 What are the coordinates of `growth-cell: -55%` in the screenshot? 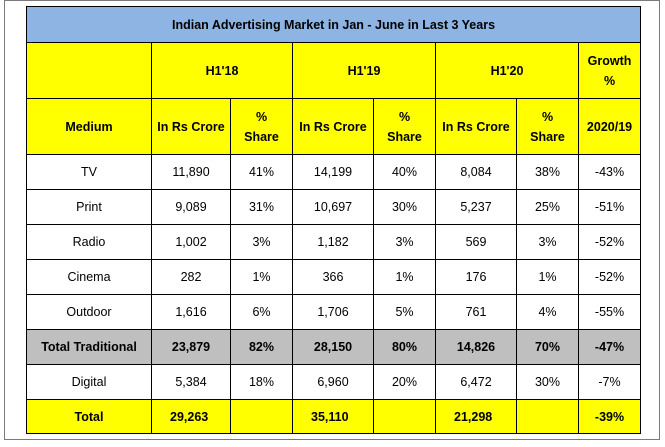 It's located at (609, 312).